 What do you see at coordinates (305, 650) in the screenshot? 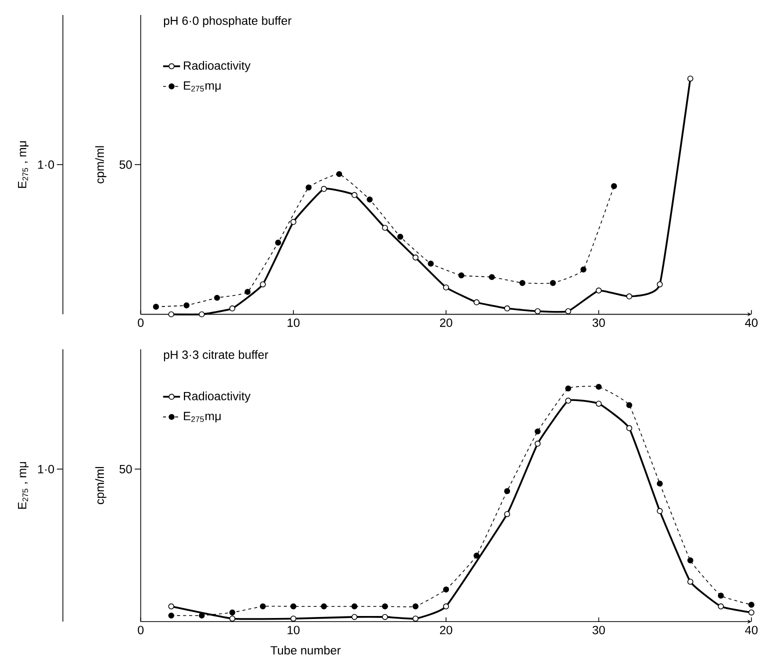
I see `x-axis-title: Tube number` at bounding box center [305, 650].